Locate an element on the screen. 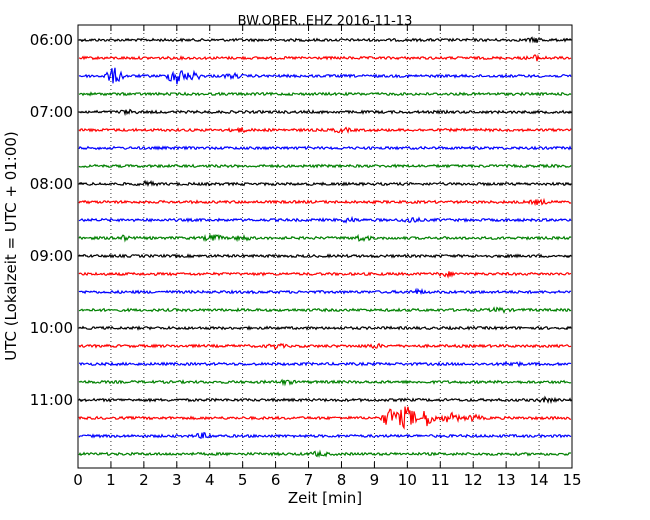 The height and width of the screenshot is (520, 650). chart-title: BW.OBER..EHZ 2016-11-13 is located at coordinates (325, 21).